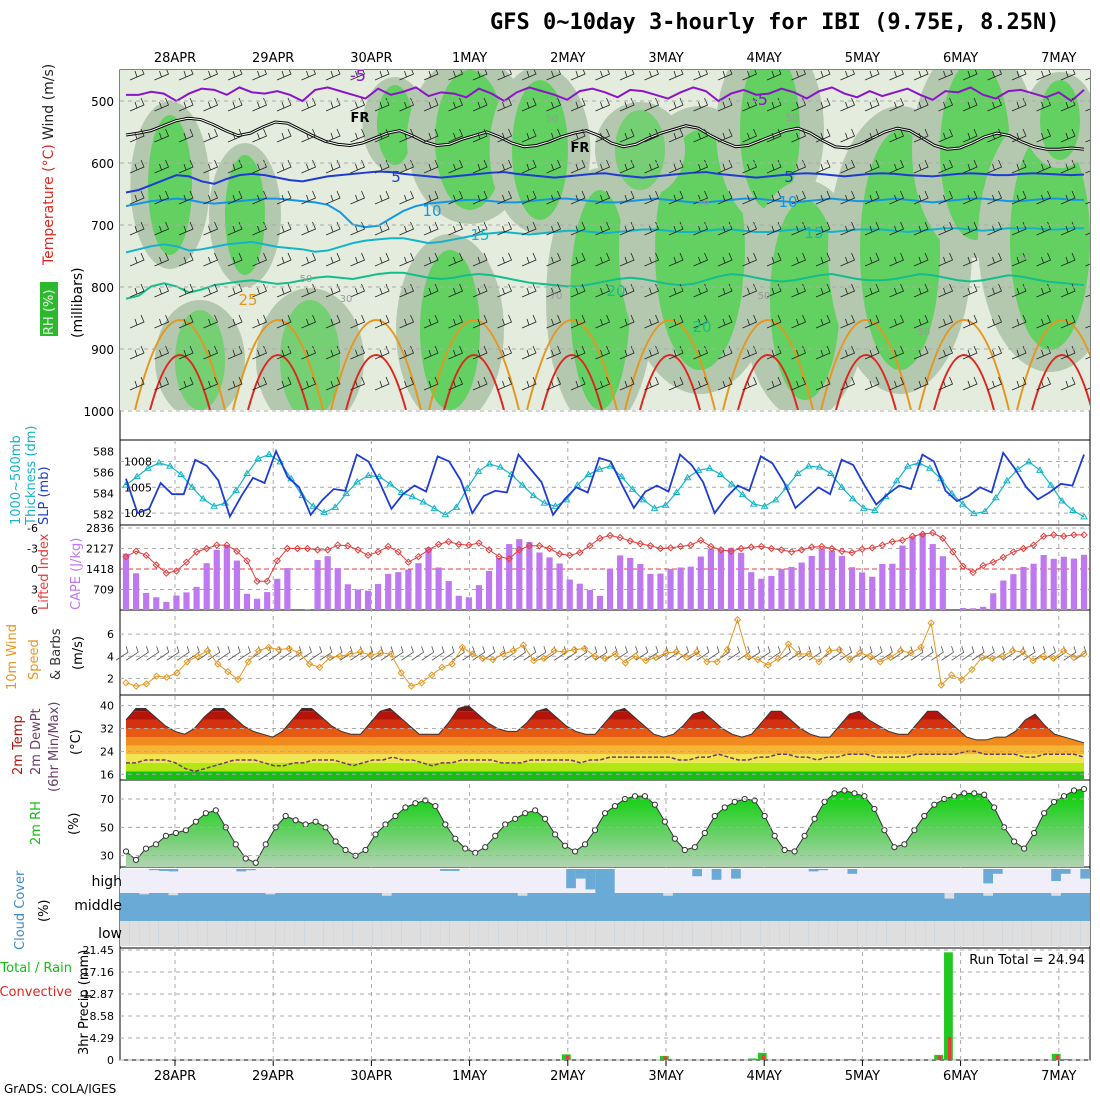 This screenshot has height=1100, width=1100. What do you see at coordinates (56, 654) in the screenshot?
I see `wind10-label-3: & Barbs` at bounding box center [56, 654].